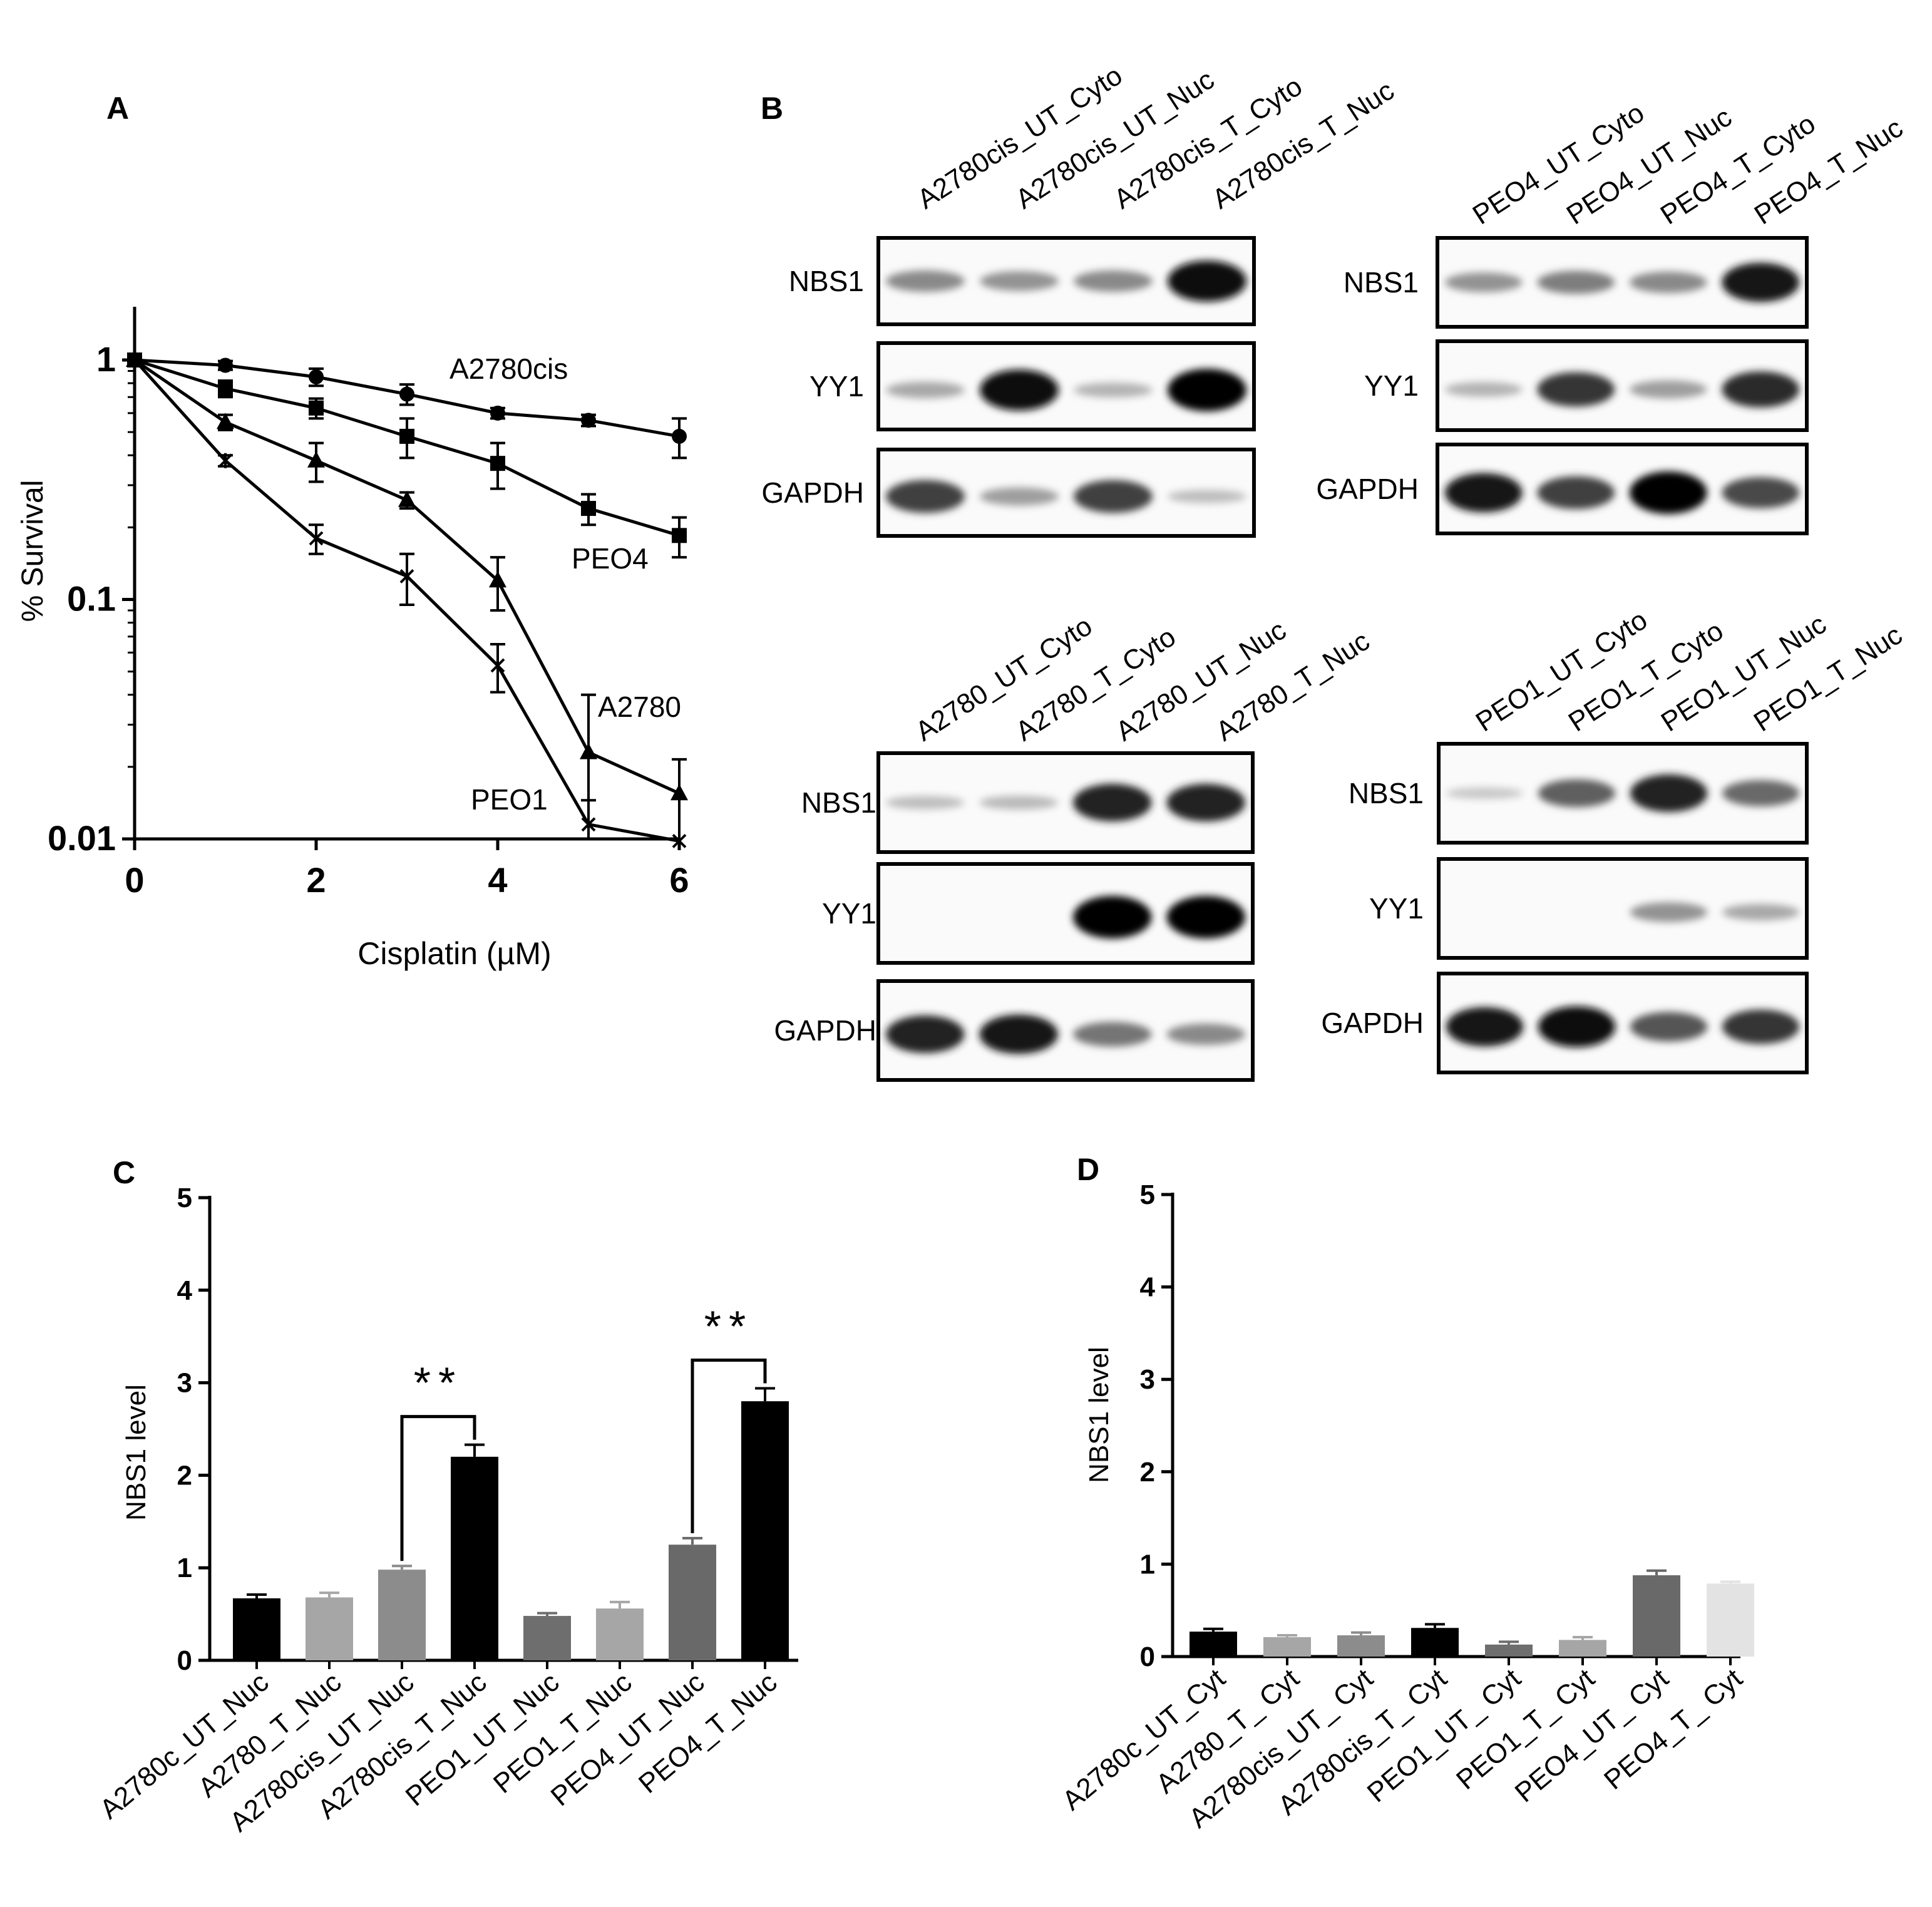 The width and height of the screenshot is (1932, 1907). What do you see at coordinates (329, 1628) in the screenshot?
I see `bar-A2780_T_Nuc` at bounding box center [329, 1628].